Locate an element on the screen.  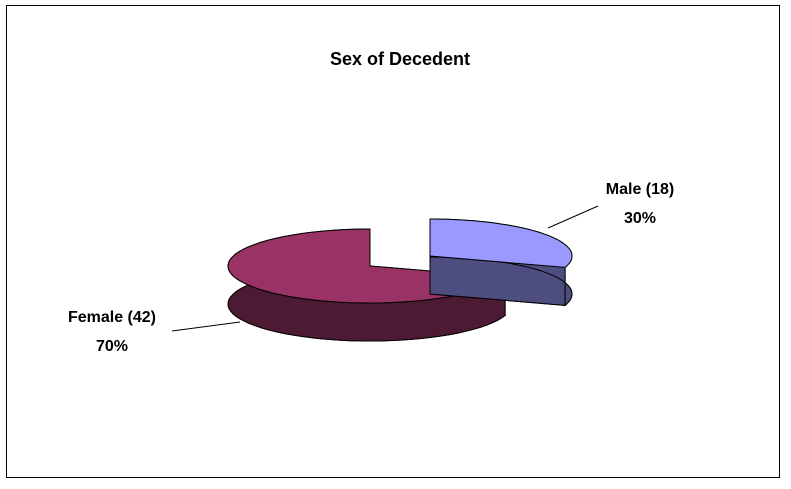
category-label: Female (42) is located at coordinates (112, 317).